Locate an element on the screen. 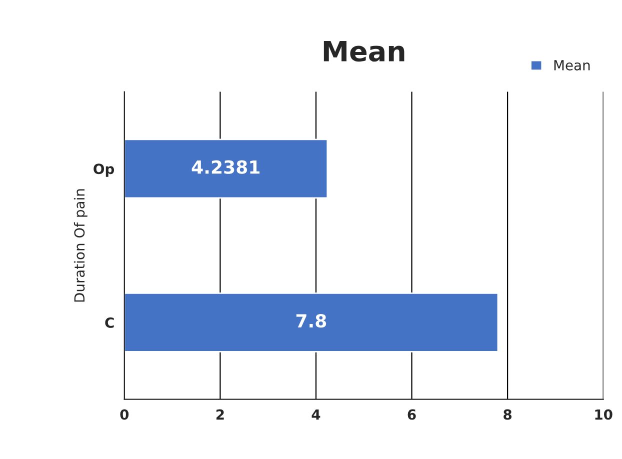  chart-title: Mean is located at coordinates (364, 51).